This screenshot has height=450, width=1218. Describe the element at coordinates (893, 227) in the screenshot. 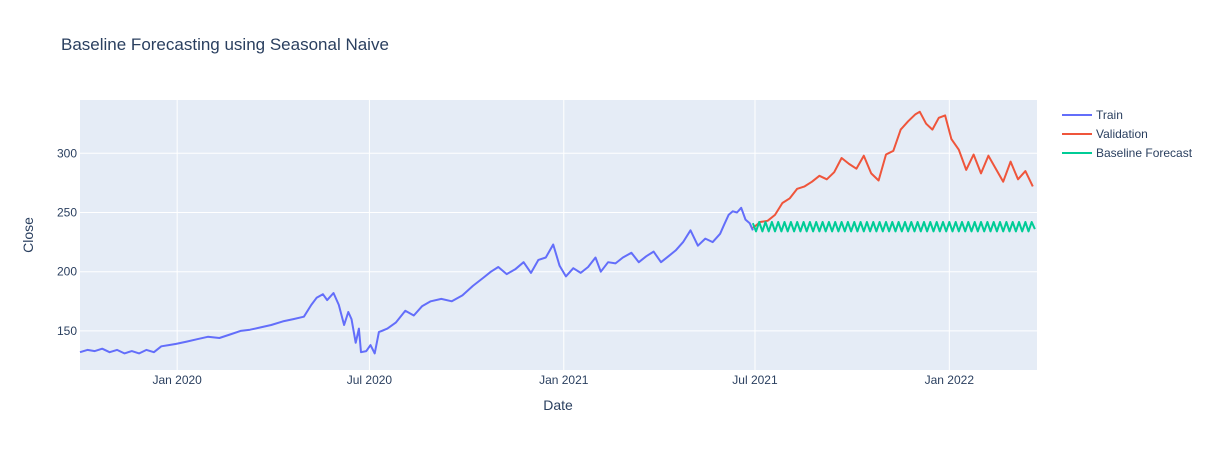

I see `baseline-forecast-line` at that location.